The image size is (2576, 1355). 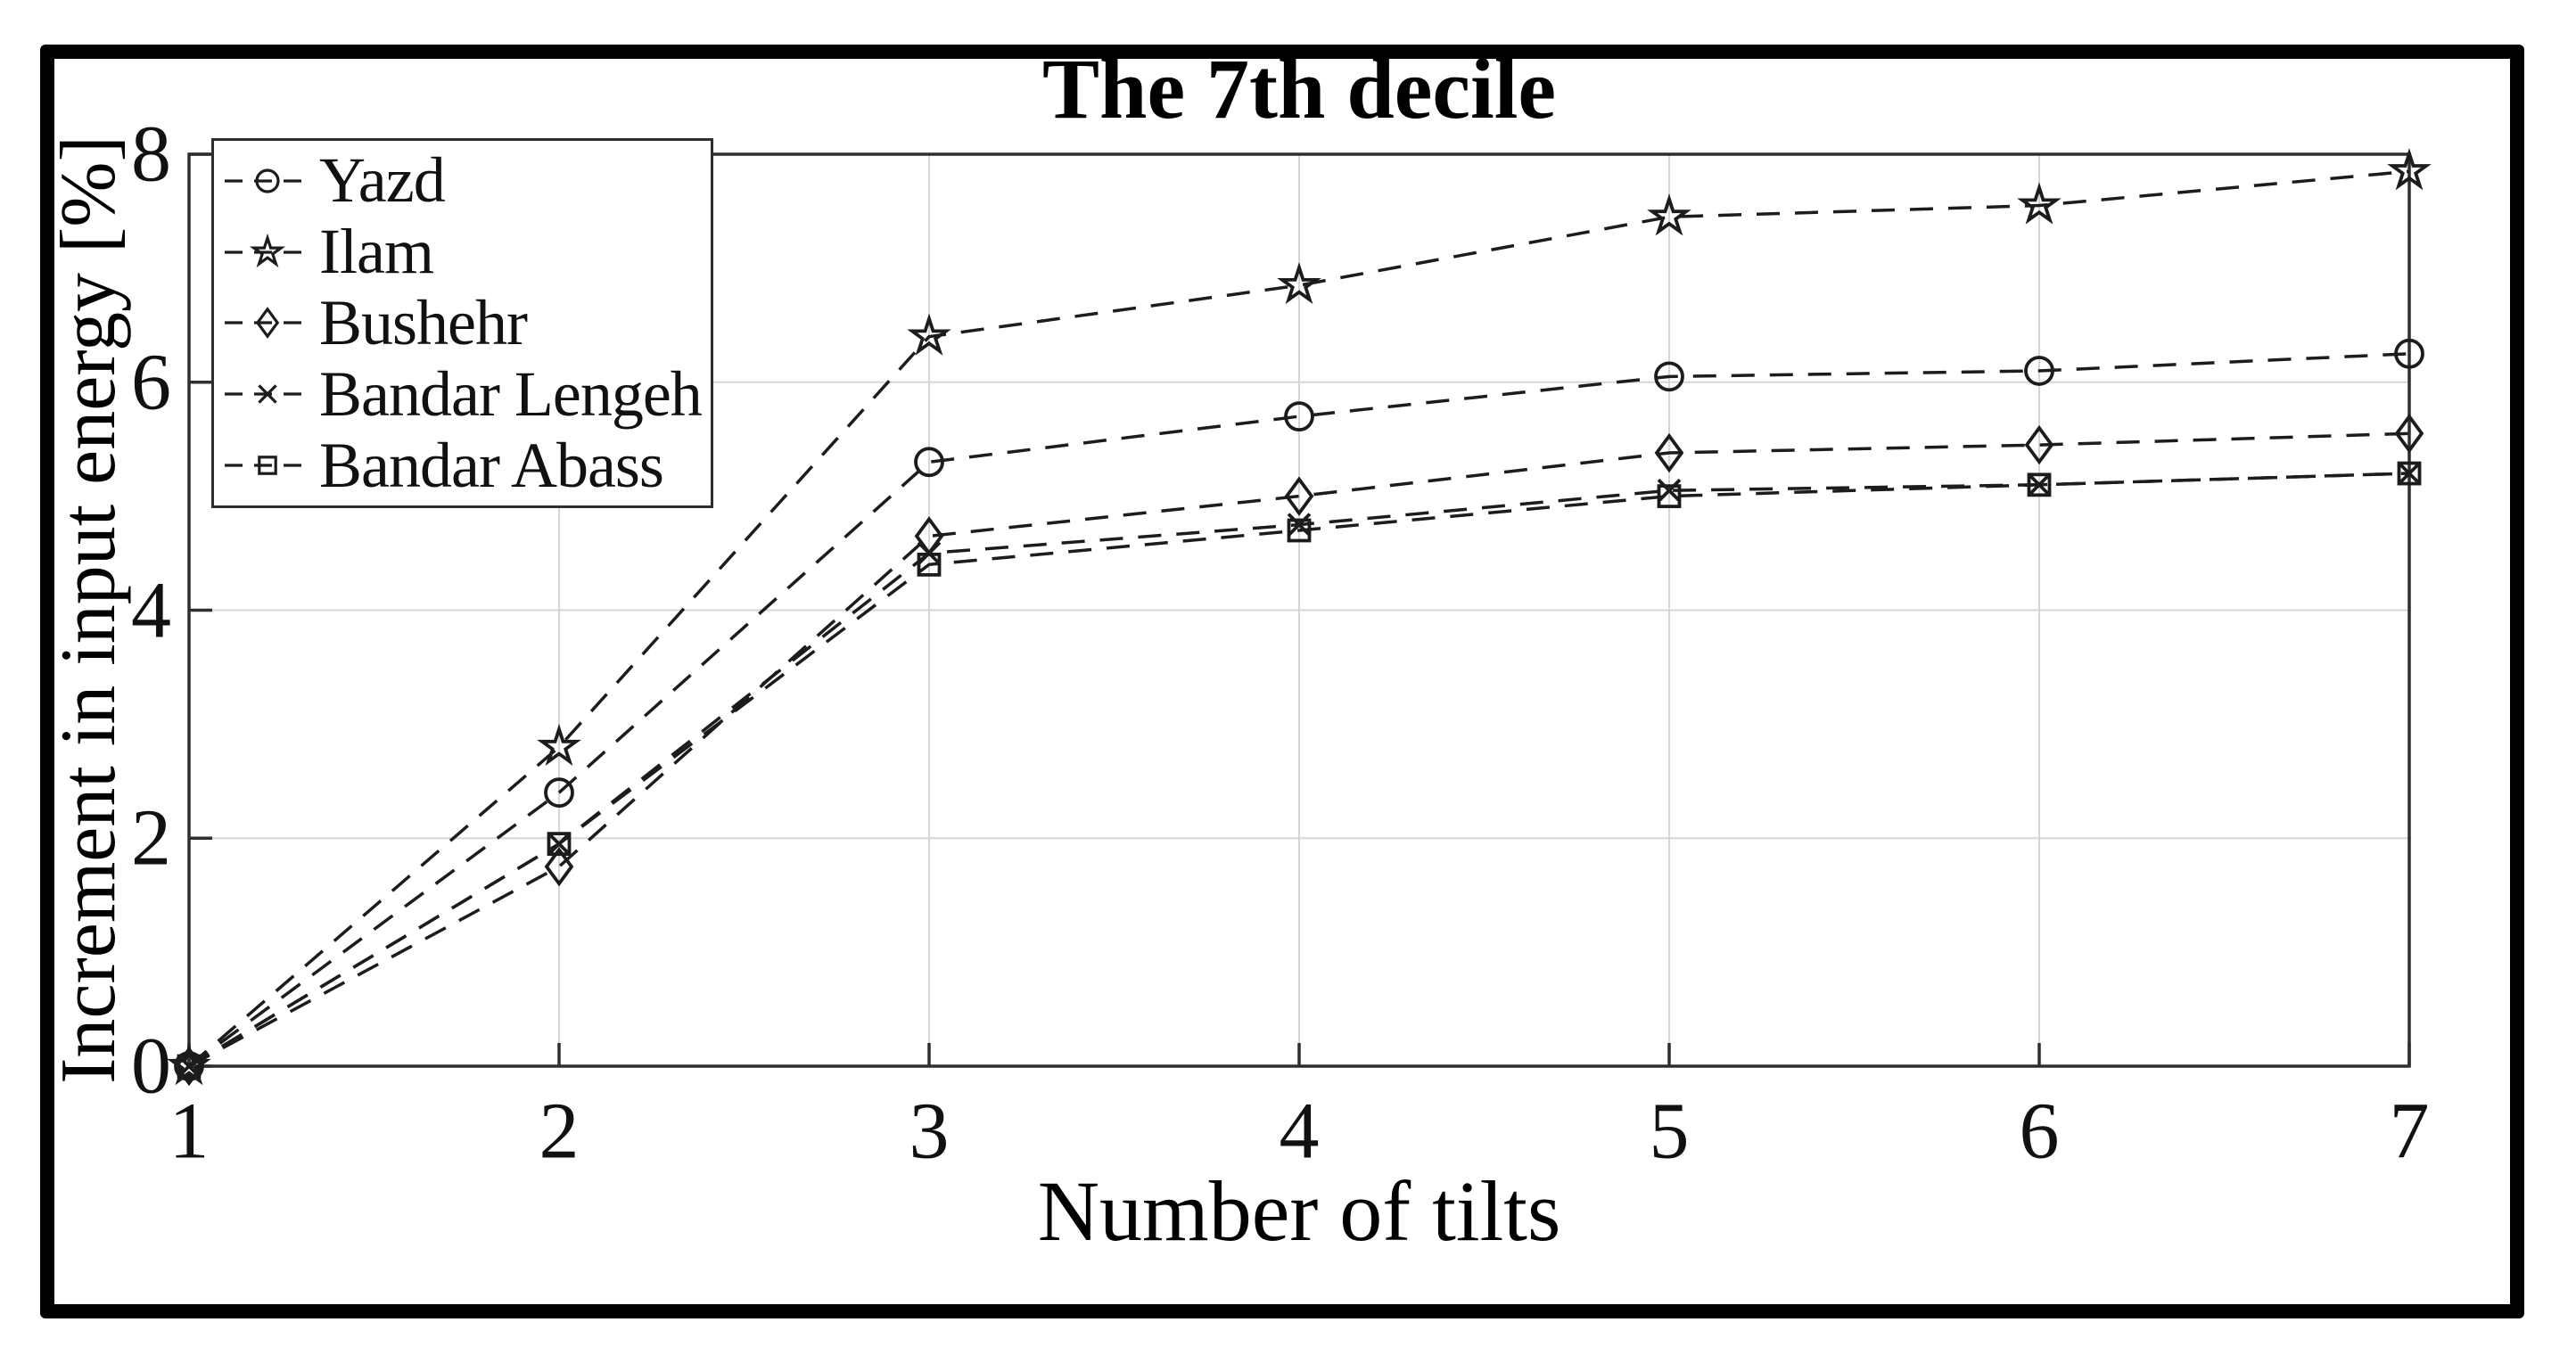 I want to click on x-tick-label: 5, so click(x=1669, y=1131).